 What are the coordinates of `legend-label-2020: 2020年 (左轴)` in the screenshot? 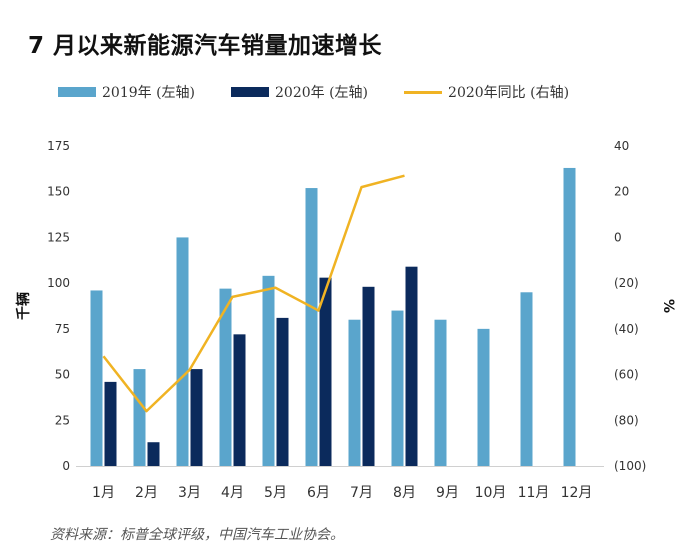 It's located at (322, 93).